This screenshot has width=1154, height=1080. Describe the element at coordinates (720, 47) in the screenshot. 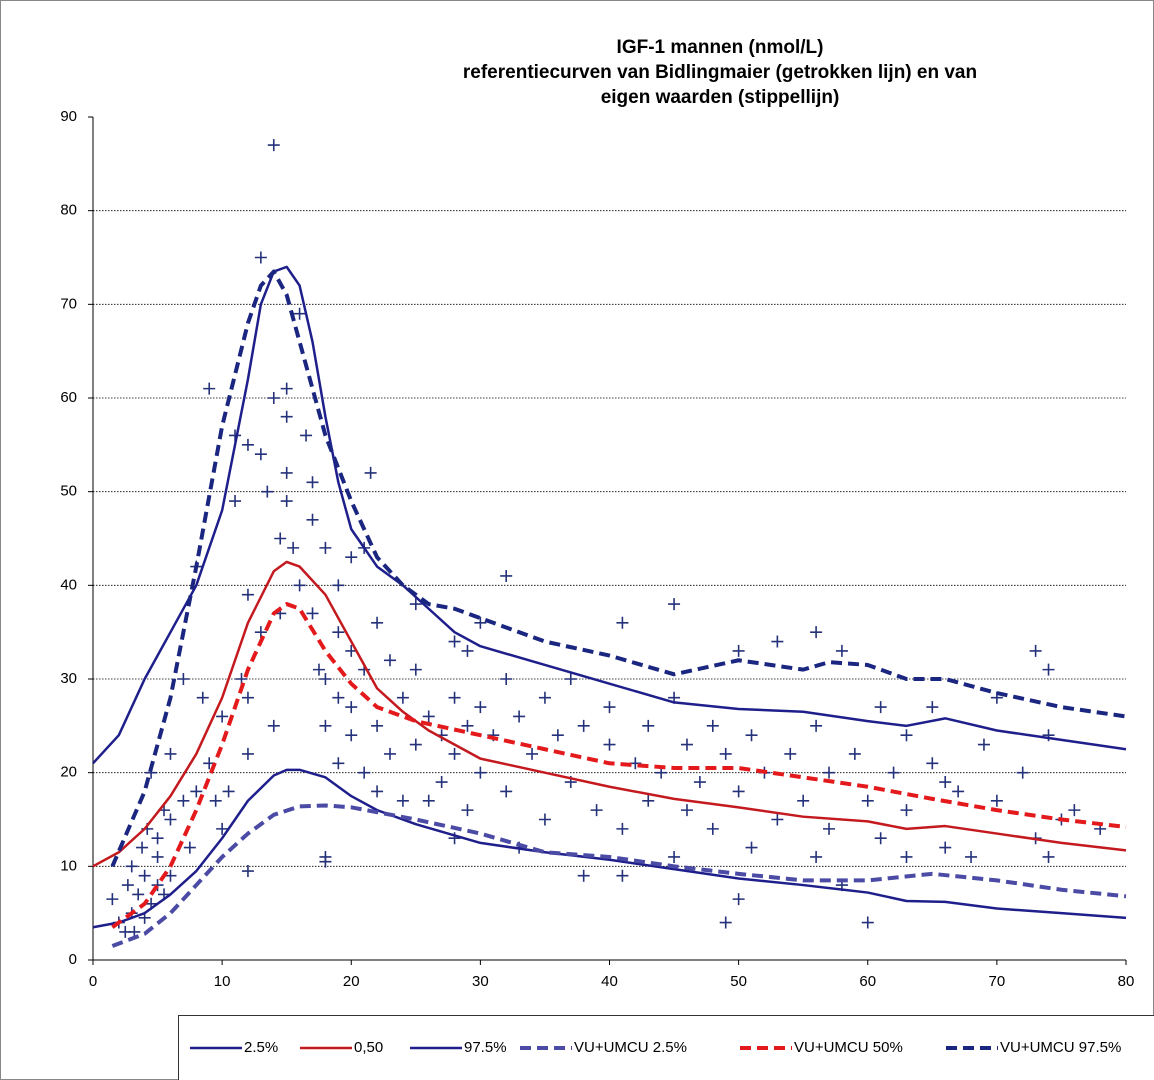

I see `chart-title: IGF-1 mannen (nmol/L)` at that location.